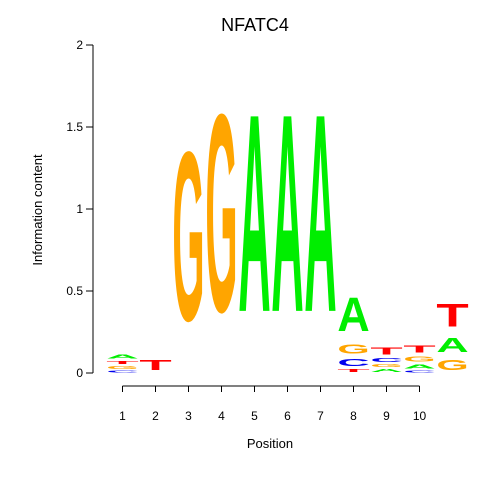 This screenshot has height=480, width=480. Describe the element at coordinates (74, 291) in the screenshot. I see `y-tick-label: 0.5` at that location.